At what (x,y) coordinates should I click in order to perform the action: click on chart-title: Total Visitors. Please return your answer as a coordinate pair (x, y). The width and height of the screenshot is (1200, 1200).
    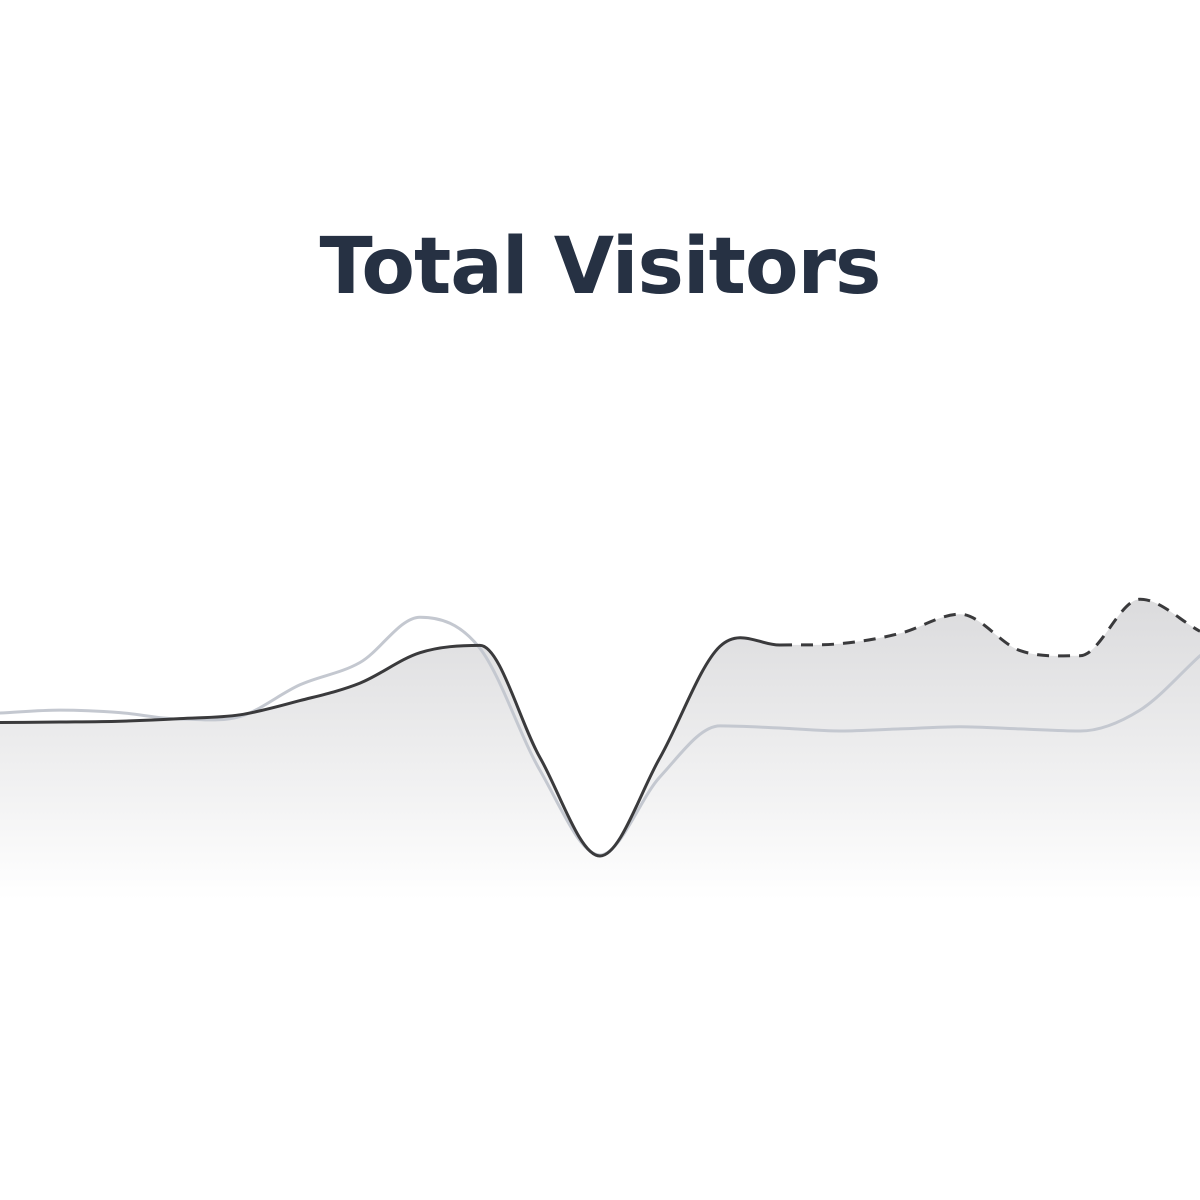
    Looking at the image, I should click on (600, 267).